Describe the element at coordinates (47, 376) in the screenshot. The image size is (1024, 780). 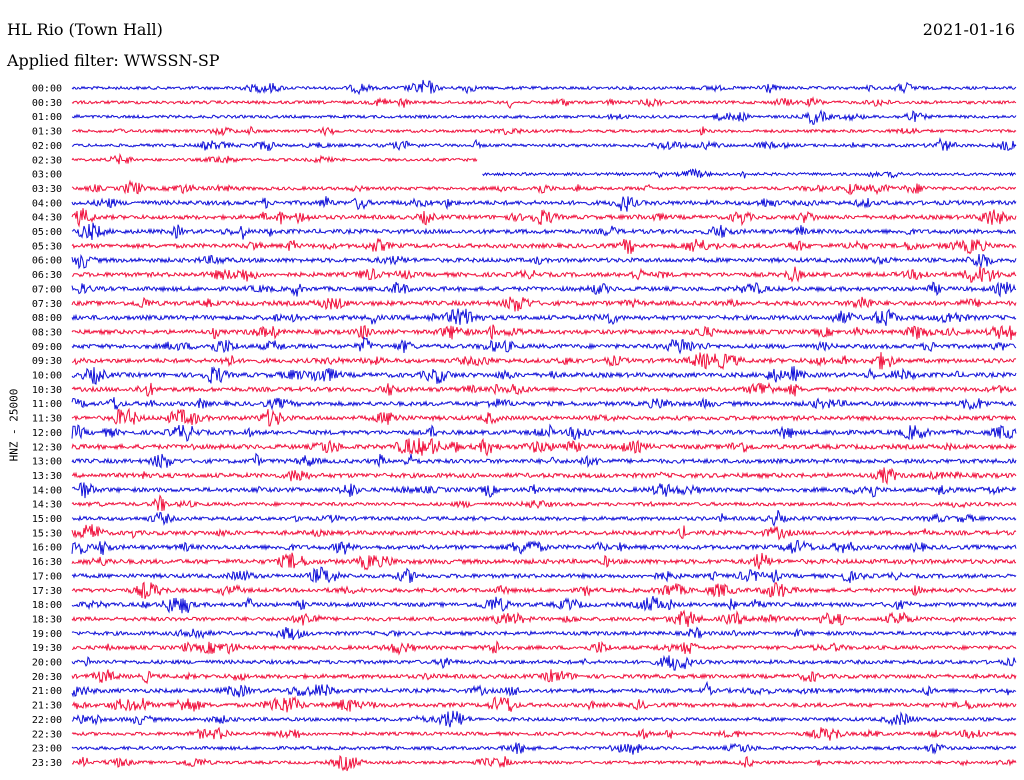
I see `tick-label: 10:00` at that location.